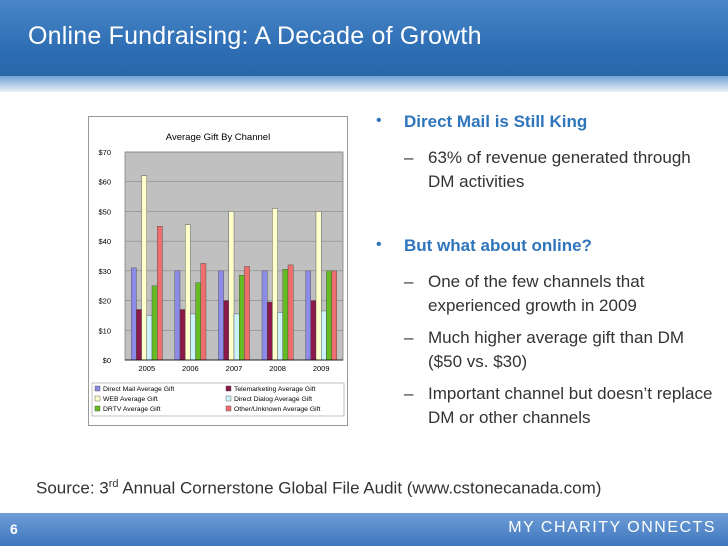 Image resolution: width=728 pixels, height=546 pixels. I want to click on source-superscript: rd, so click(113, 484).